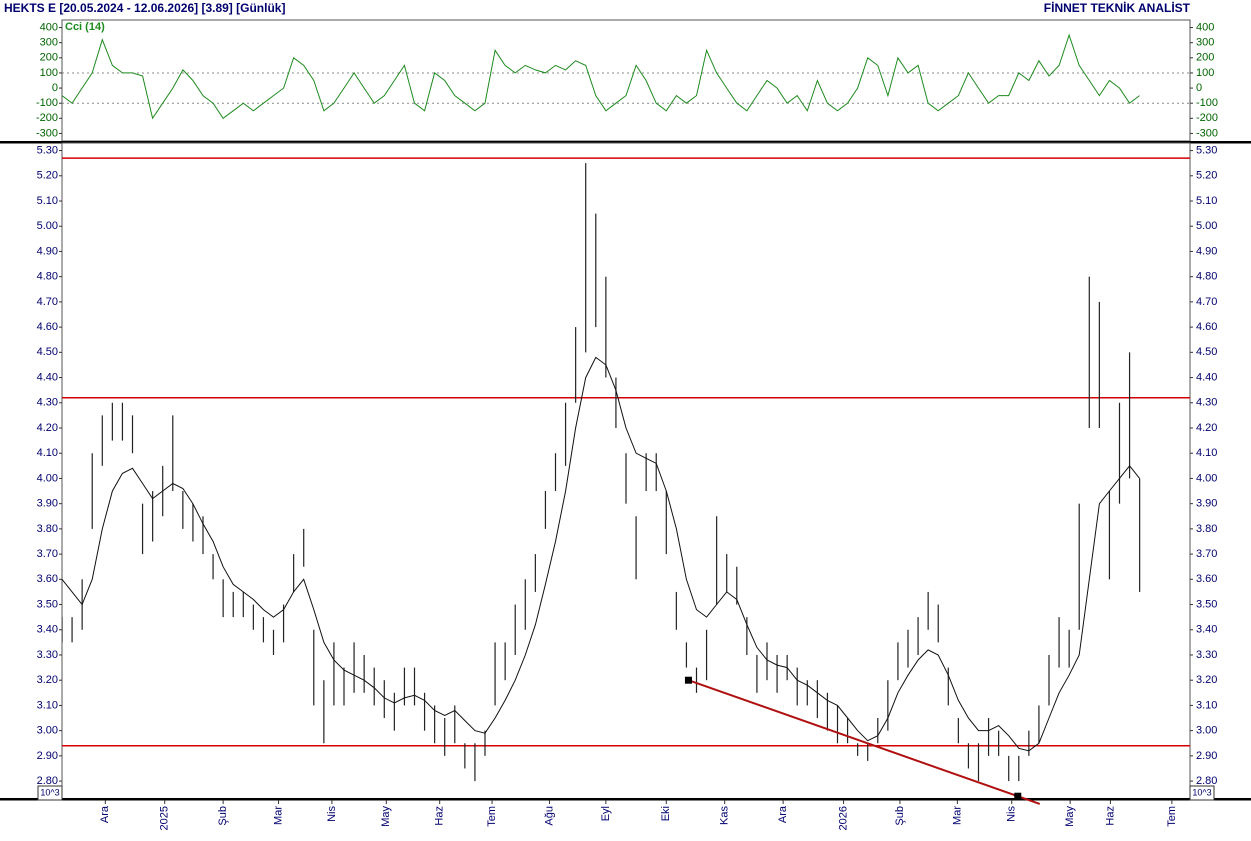 The image size is (1251, 841). I want to click on x-tick-label: Eki, so click(666, 813).